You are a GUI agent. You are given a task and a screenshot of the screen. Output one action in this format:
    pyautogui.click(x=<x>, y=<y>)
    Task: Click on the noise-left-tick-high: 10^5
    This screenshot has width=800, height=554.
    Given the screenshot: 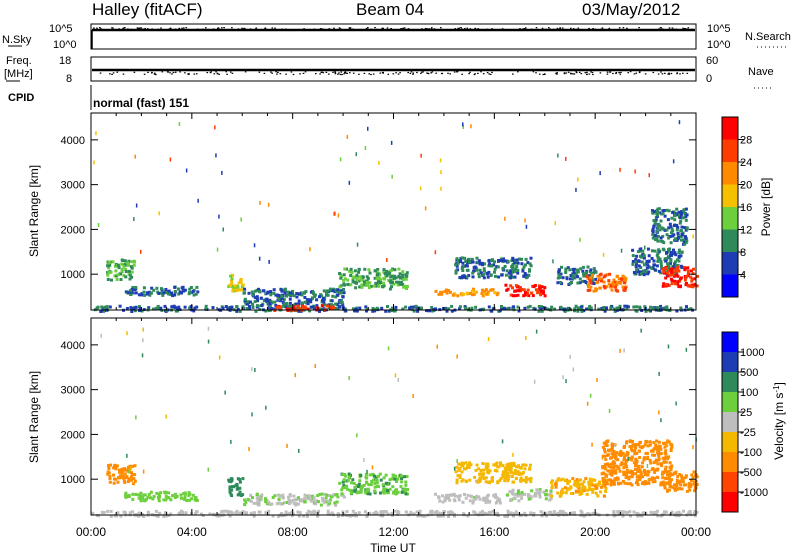 What is the action you would take?
    pyautogui.click(x=61, y=29)
    